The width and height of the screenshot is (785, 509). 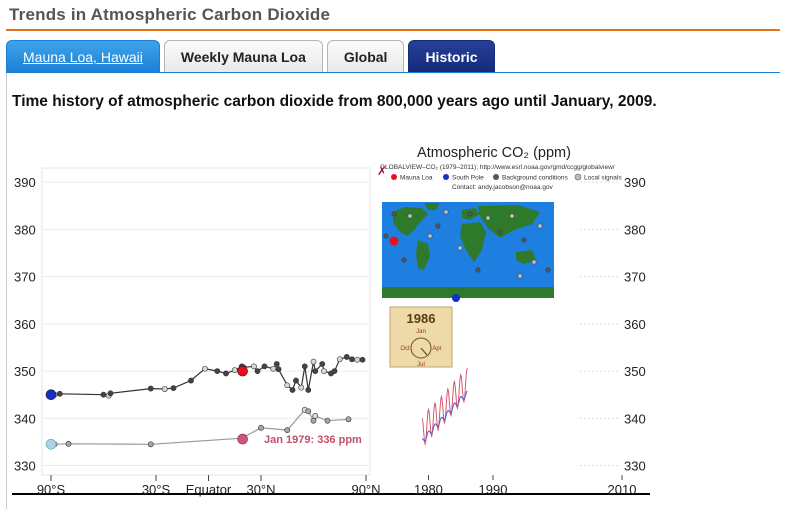 I want to click on time-tick-label: 1990, so click(x=493, y=489).